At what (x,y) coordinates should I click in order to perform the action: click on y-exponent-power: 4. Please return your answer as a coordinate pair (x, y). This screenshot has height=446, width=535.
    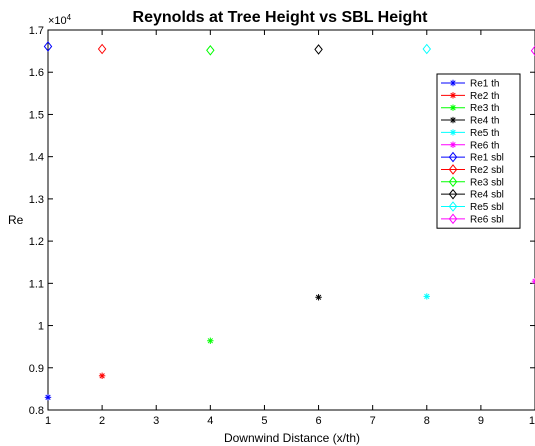
    Looking at the image, I should click on (69, 17).